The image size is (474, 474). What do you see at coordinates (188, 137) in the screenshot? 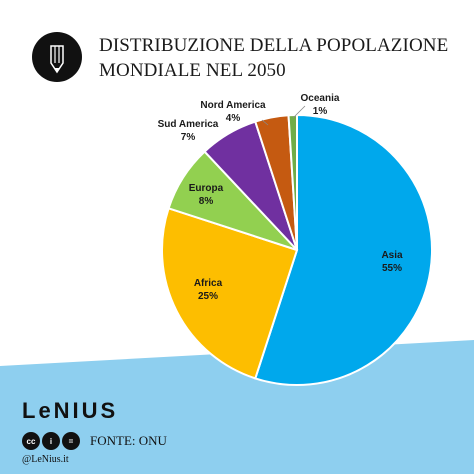
I see `slice-value-label: 7%` at bounding box center [188, 137].